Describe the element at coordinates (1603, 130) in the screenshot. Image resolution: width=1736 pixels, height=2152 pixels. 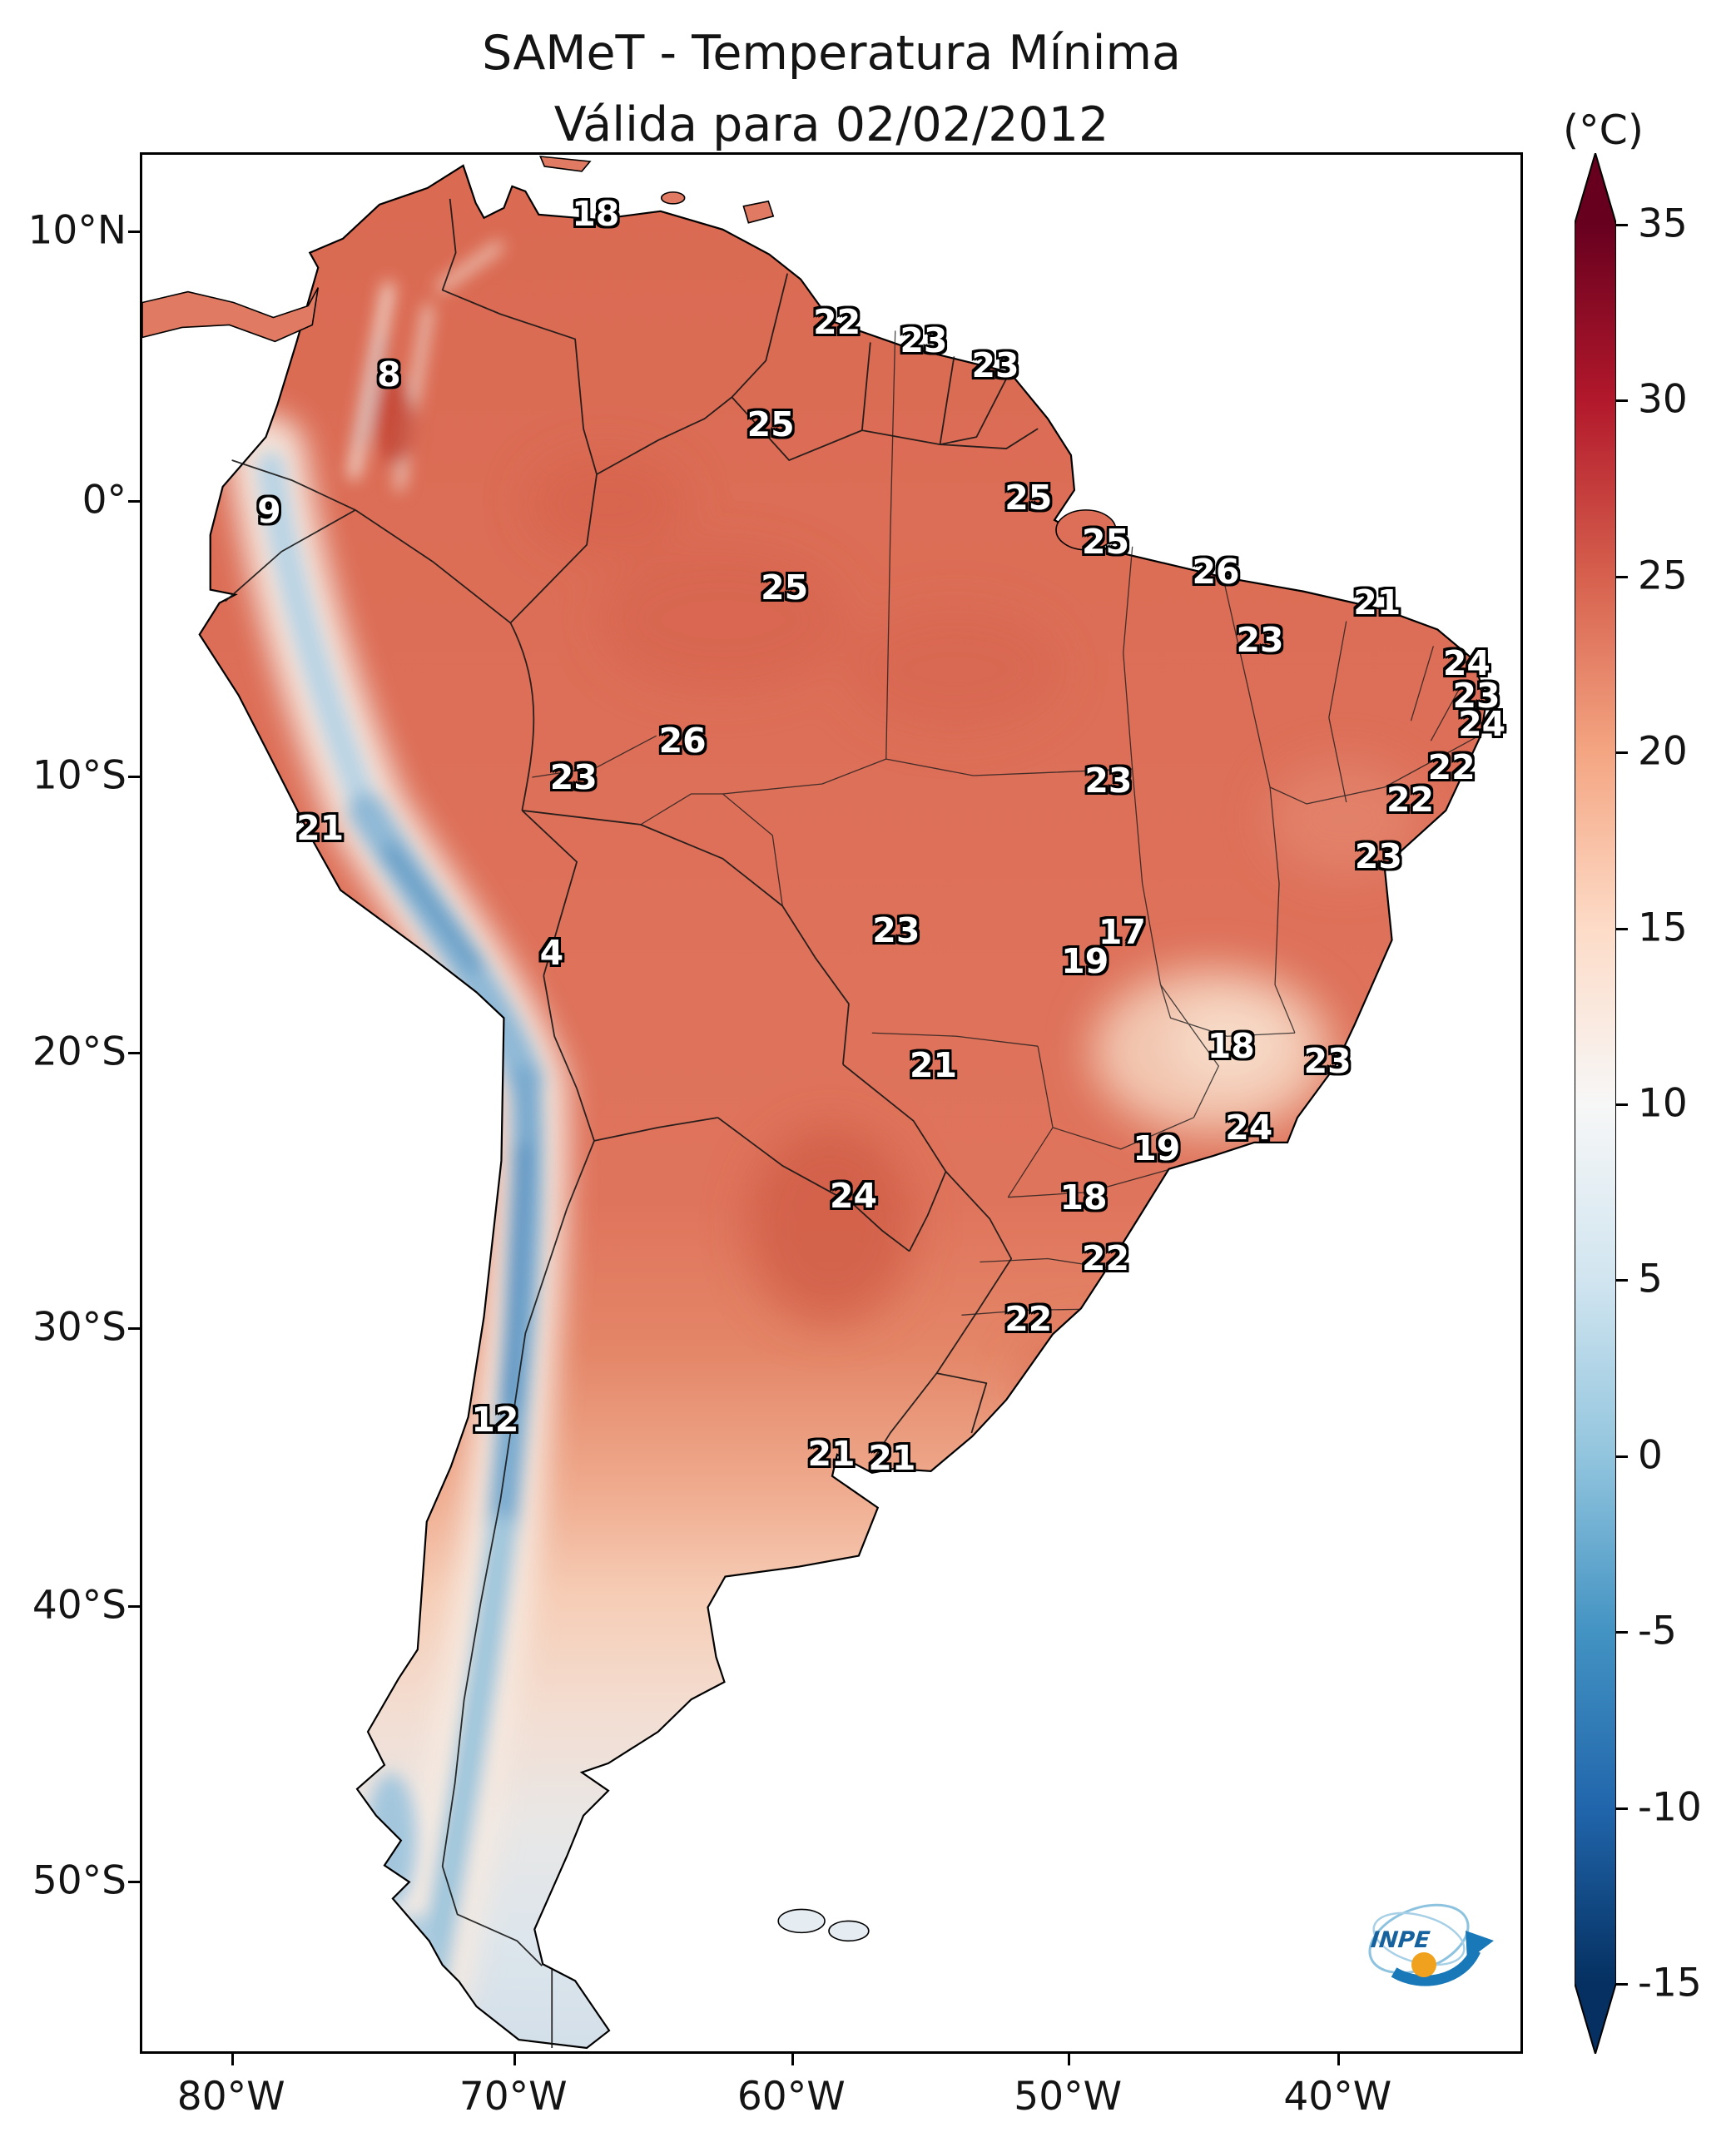
I see `colorbar-unit-label: (°C)` at that location.